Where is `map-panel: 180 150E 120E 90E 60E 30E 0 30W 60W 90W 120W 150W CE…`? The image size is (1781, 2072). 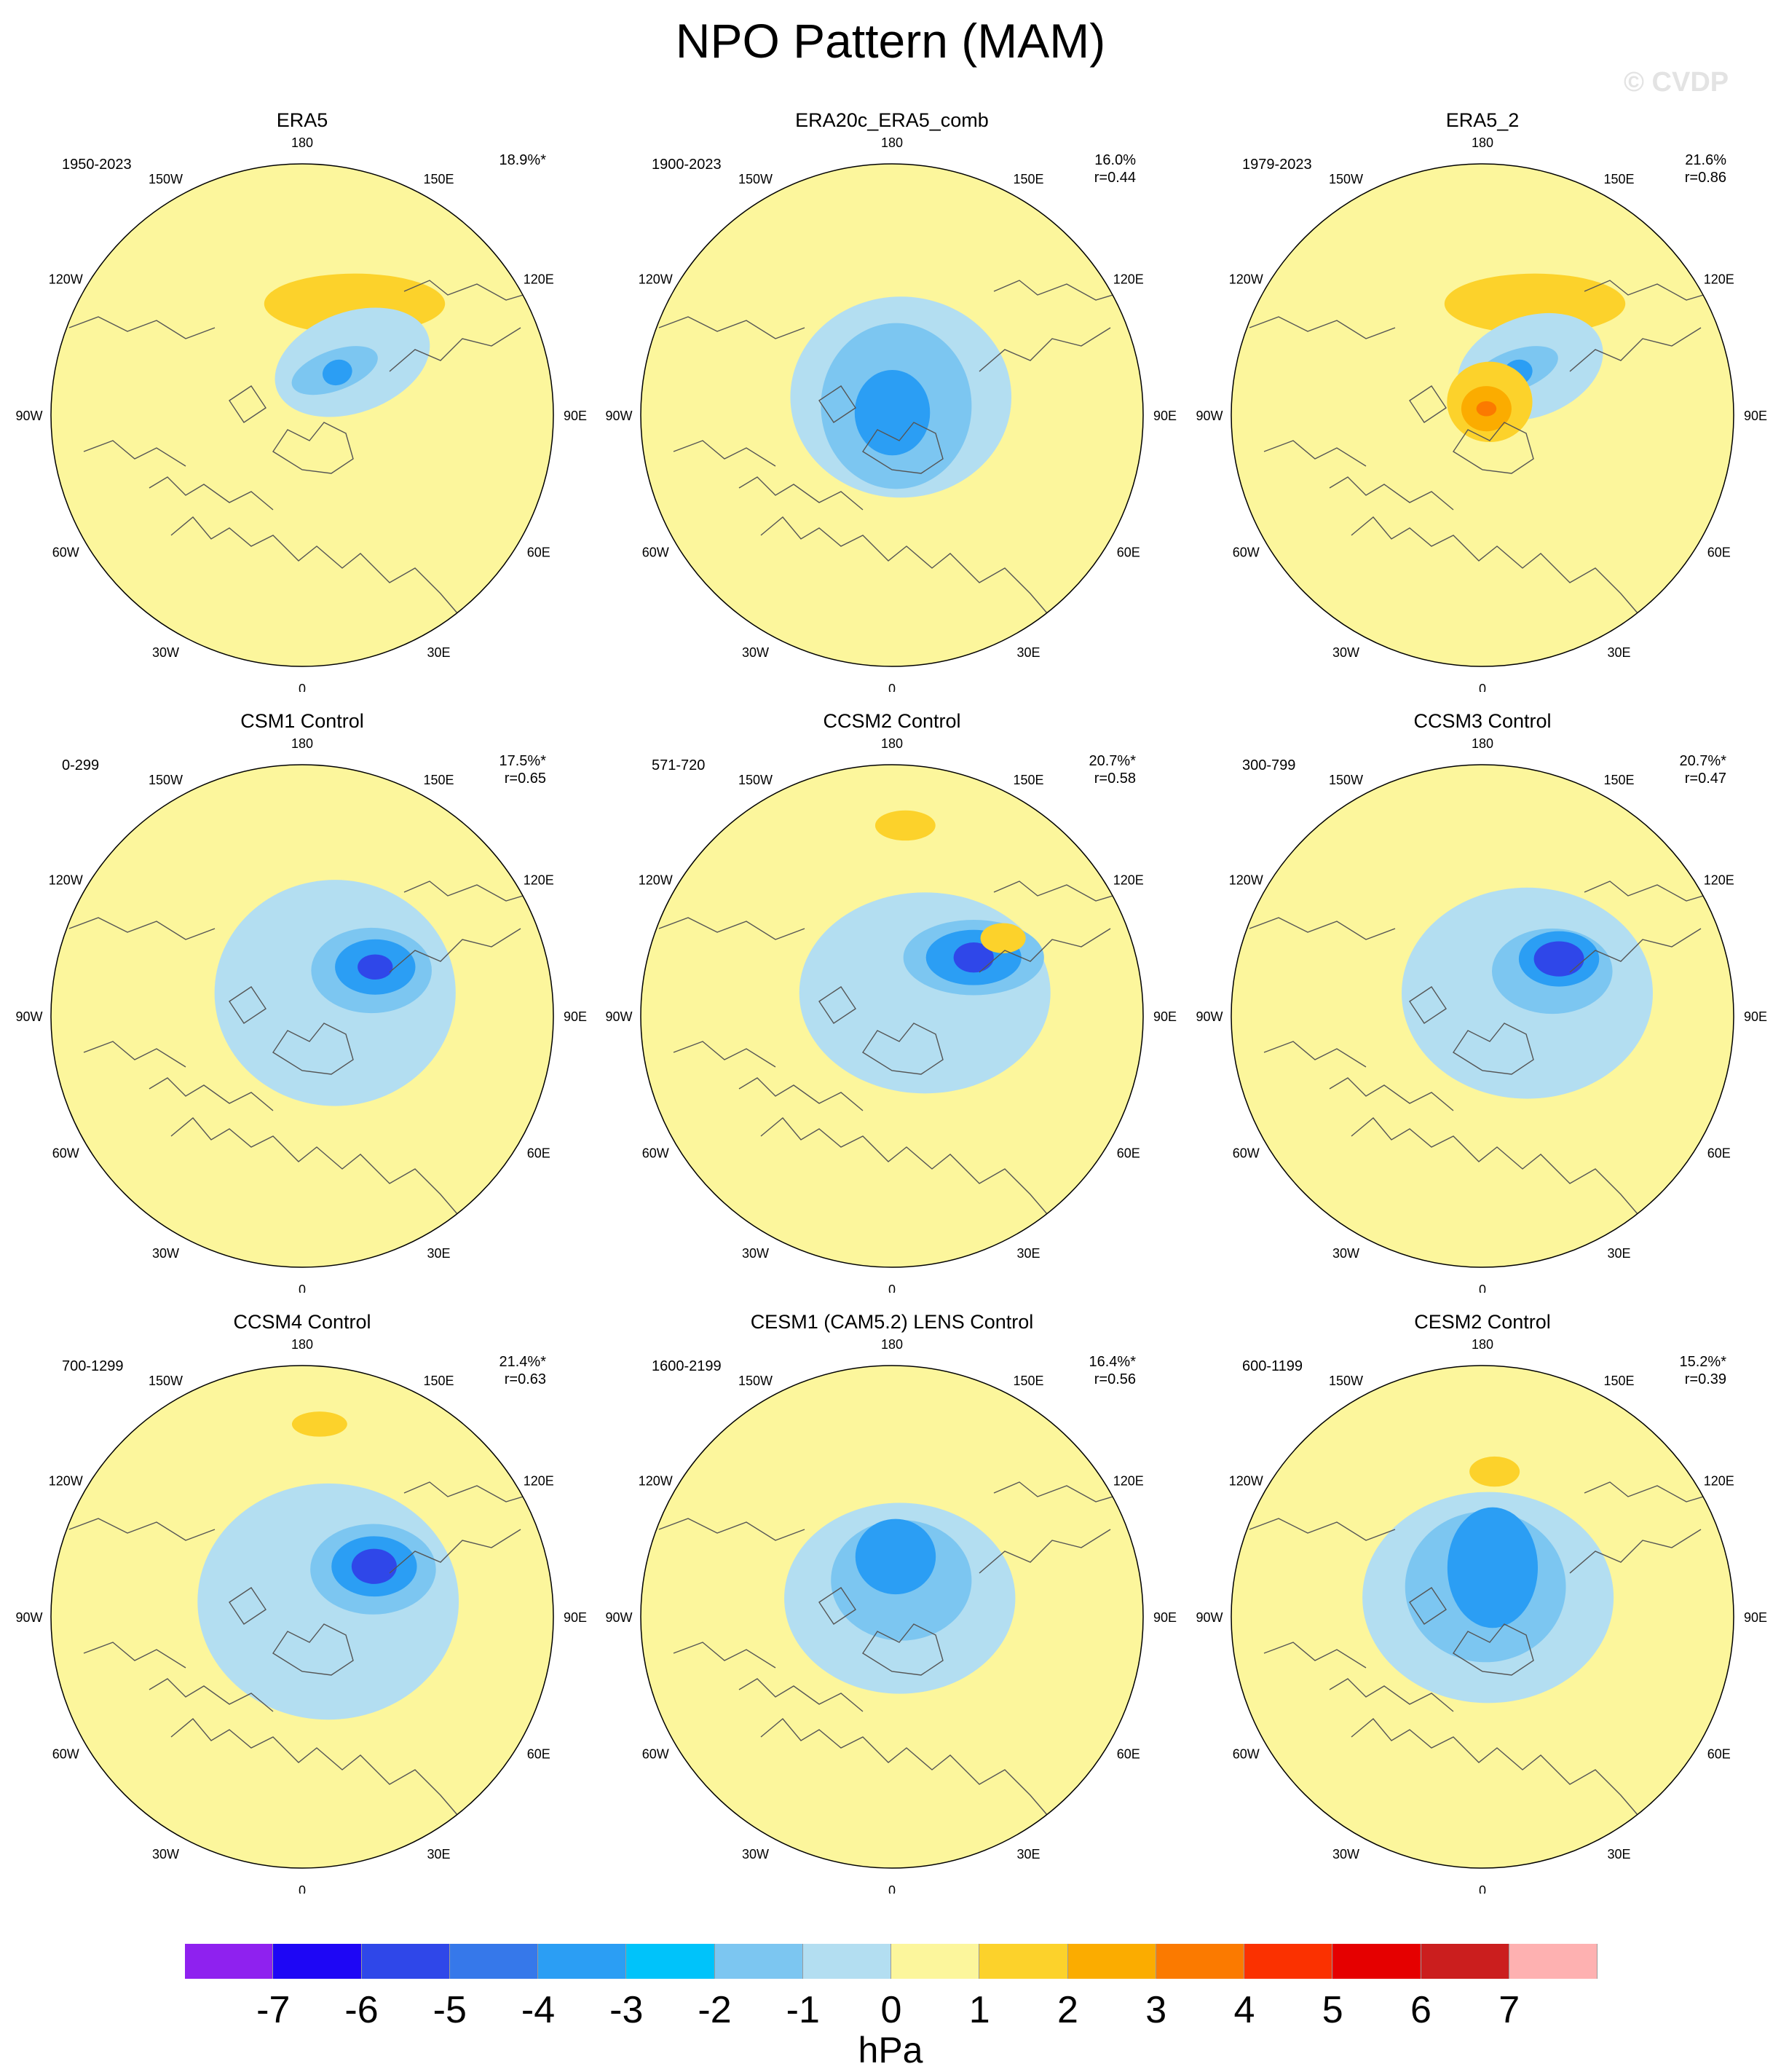 map-panel: 180 150E 120E 90E 60E 30E 0 30W 60W 90W 120W 150W CE… is located at coordinates (1482, 1602).